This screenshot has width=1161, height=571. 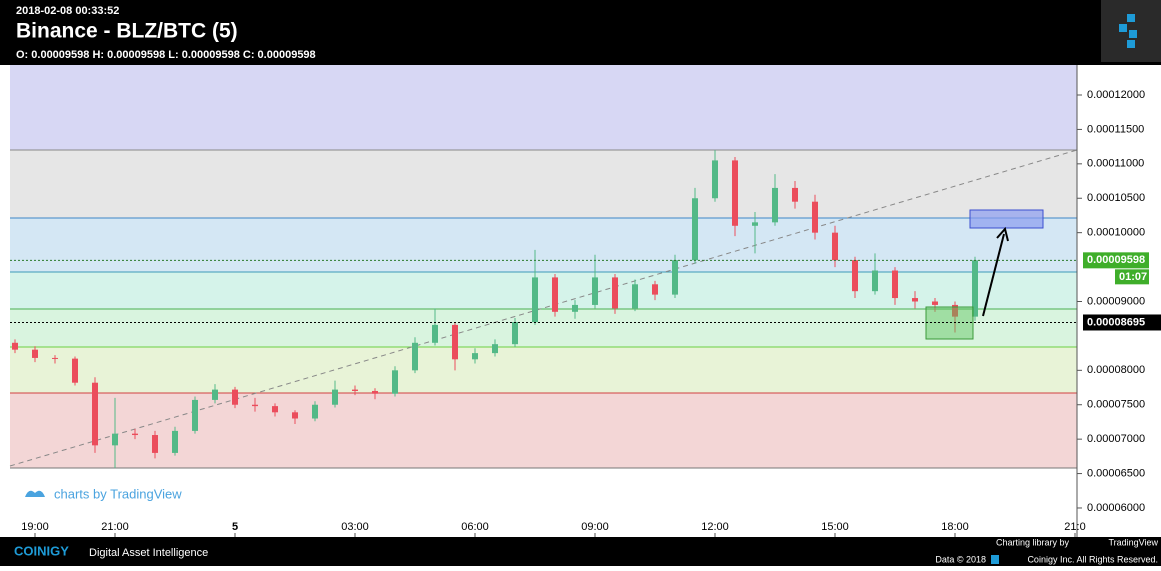 I want to click on y-tick-label: 0.00010500, so click(x=1116, y=198).